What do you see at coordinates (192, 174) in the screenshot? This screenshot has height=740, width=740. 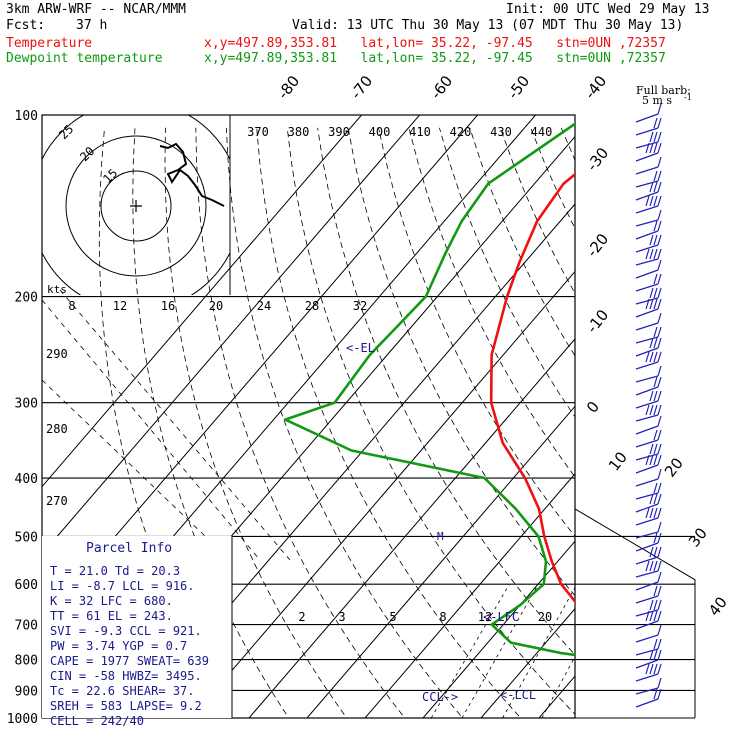 I see `hodograph-trace` at bounding box center [192, 174].